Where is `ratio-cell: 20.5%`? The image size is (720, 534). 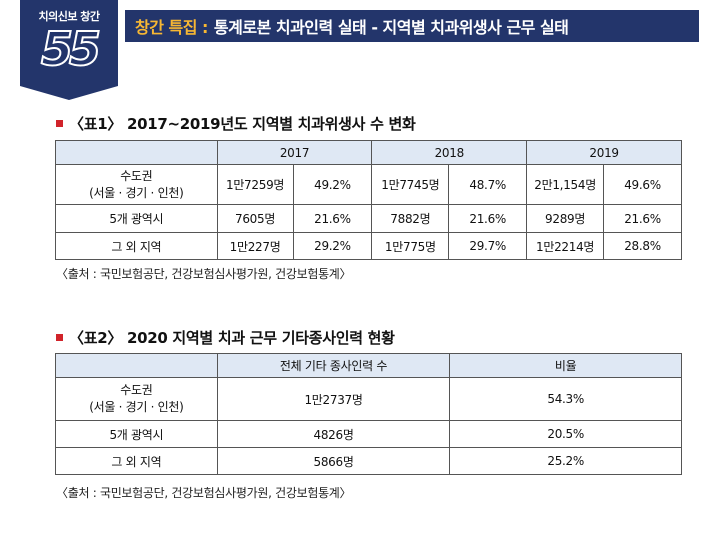
ratio-cell: 20.5% is located at coordinates (565, 434).